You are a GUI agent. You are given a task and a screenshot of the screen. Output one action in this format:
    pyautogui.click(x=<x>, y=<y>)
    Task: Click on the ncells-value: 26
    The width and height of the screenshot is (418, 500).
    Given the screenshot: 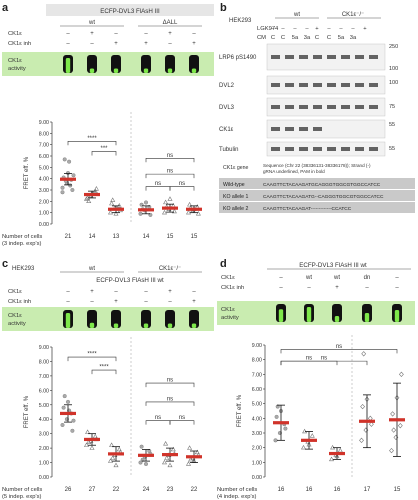 What is the action you would take?
    pyautogui.click(x=68, y=490)
    